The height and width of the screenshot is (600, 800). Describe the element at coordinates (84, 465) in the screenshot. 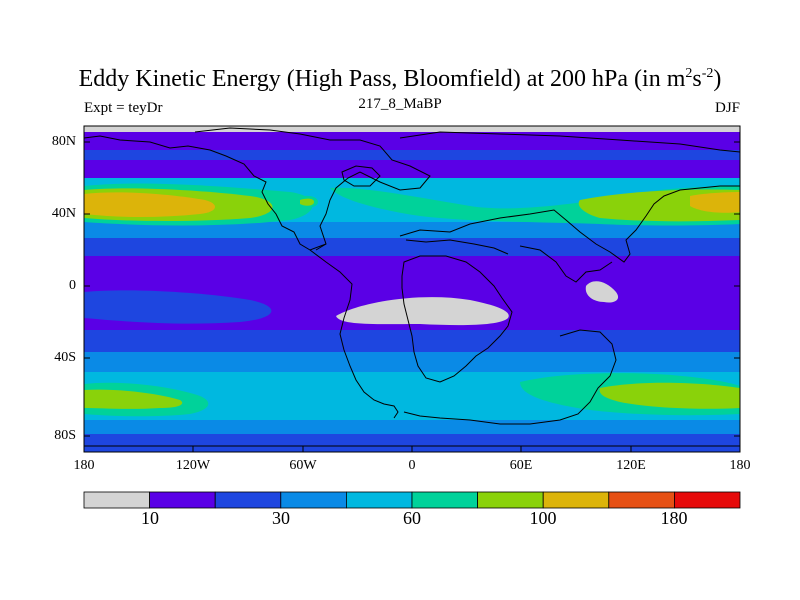

I see `lon-label-180w: 180` at that location.